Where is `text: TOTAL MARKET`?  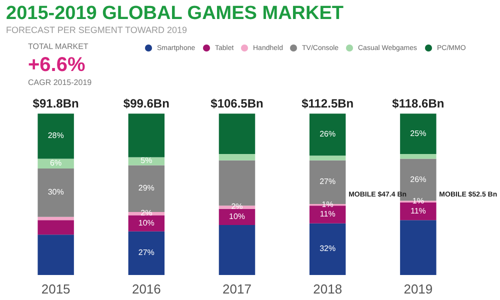 text: TOTAL MARKET is located at coordinates (58, 46).